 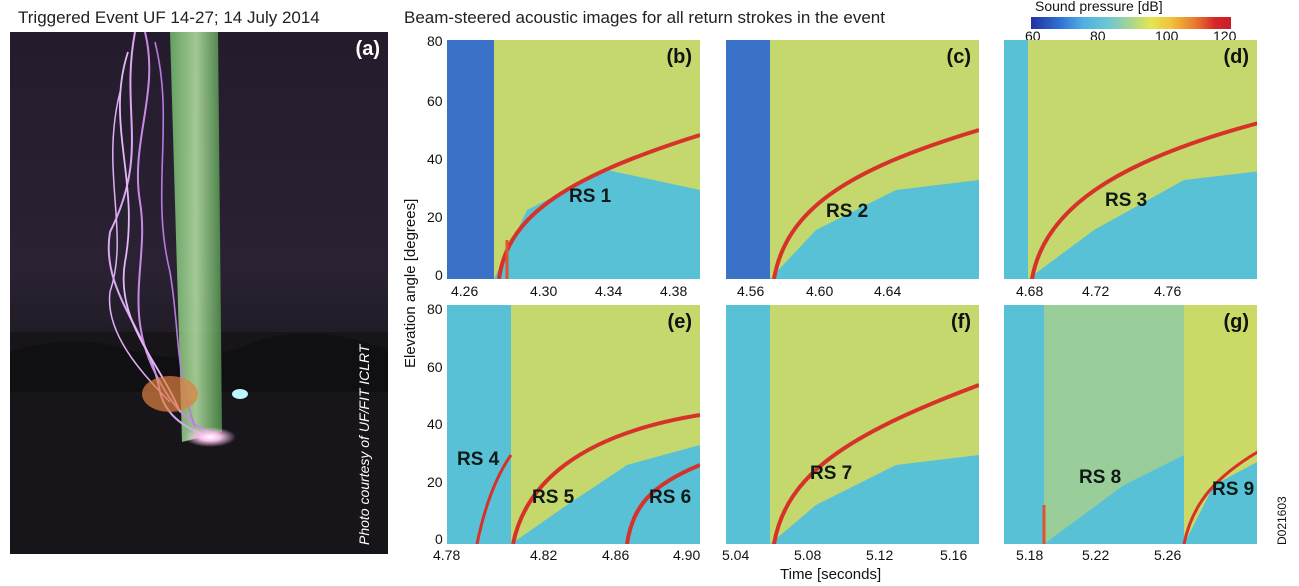 What do you see at coordinates (1233, 489) in the screenshot?
I see `return-stroke-label: RS 9` at bounding box center [1233, 489].